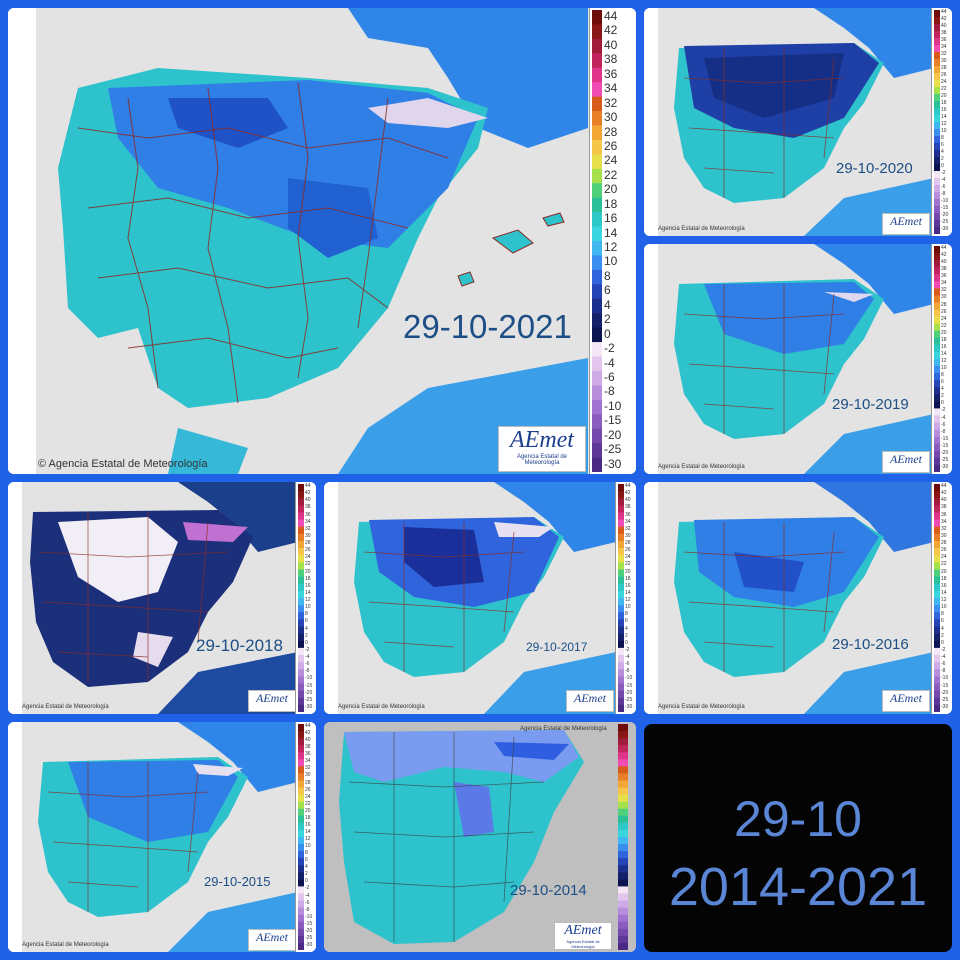 The width and height of the screenshot is (960, 960). What do you see at coordinates (272, 698) in the screenshot?
I see `aemet-logo-text: AEmet` at bounding box center [272, 698].